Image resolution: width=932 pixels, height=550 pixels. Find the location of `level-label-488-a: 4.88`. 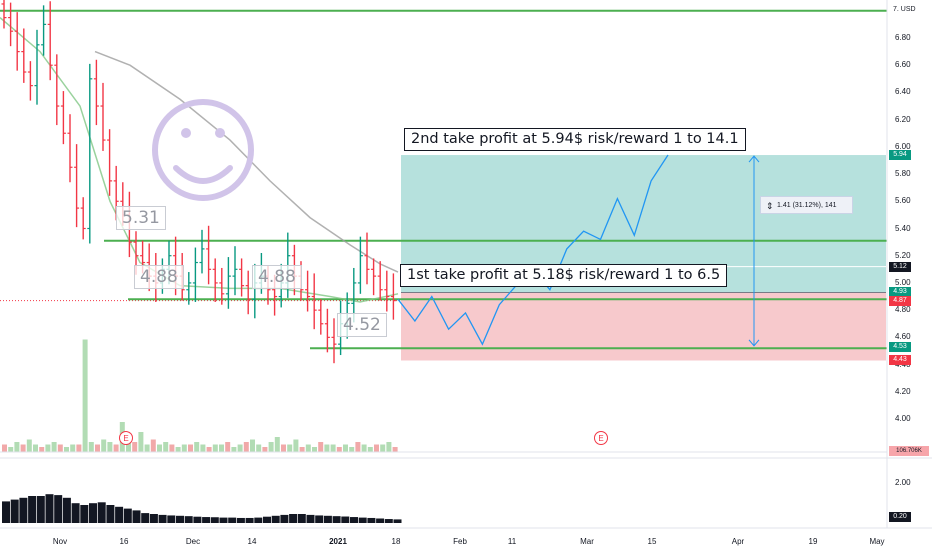

level-label-488-a: 4.88 is located at coordinates (159, 277).